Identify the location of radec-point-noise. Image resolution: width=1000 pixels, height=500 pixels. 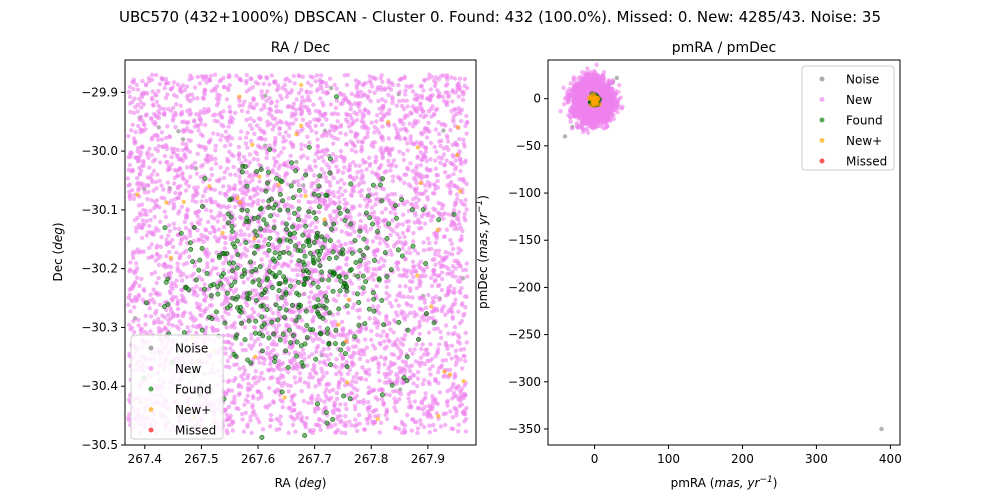
(195, 168).